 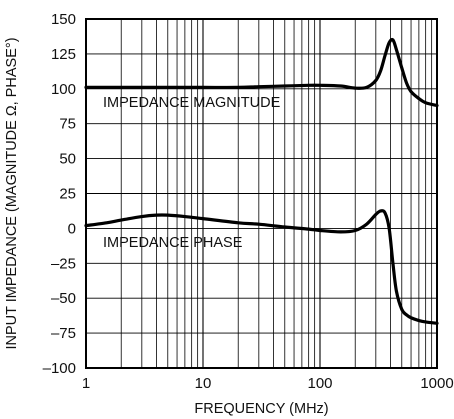 I want to click on x-axis-label: FREQUENCY (MHz), so click(x=261, y=409).